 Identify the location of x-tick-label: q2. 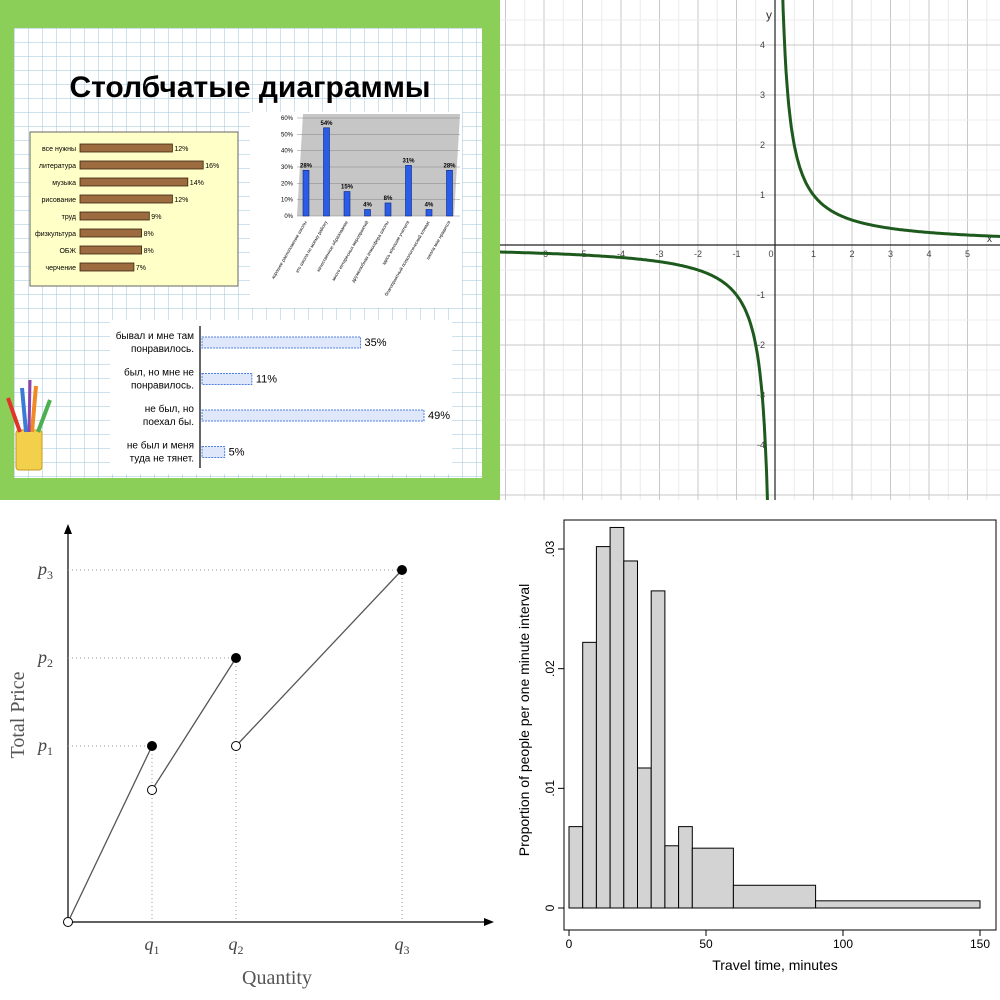
(236, 945).